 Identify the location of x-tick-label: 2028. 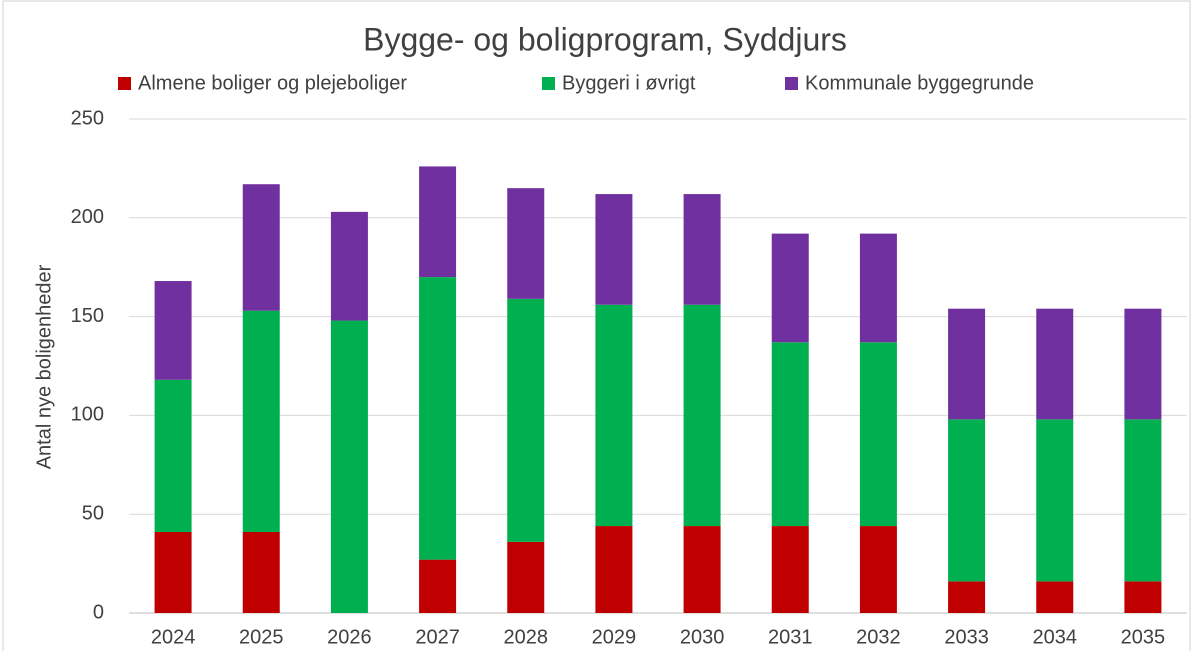
(526, 637).